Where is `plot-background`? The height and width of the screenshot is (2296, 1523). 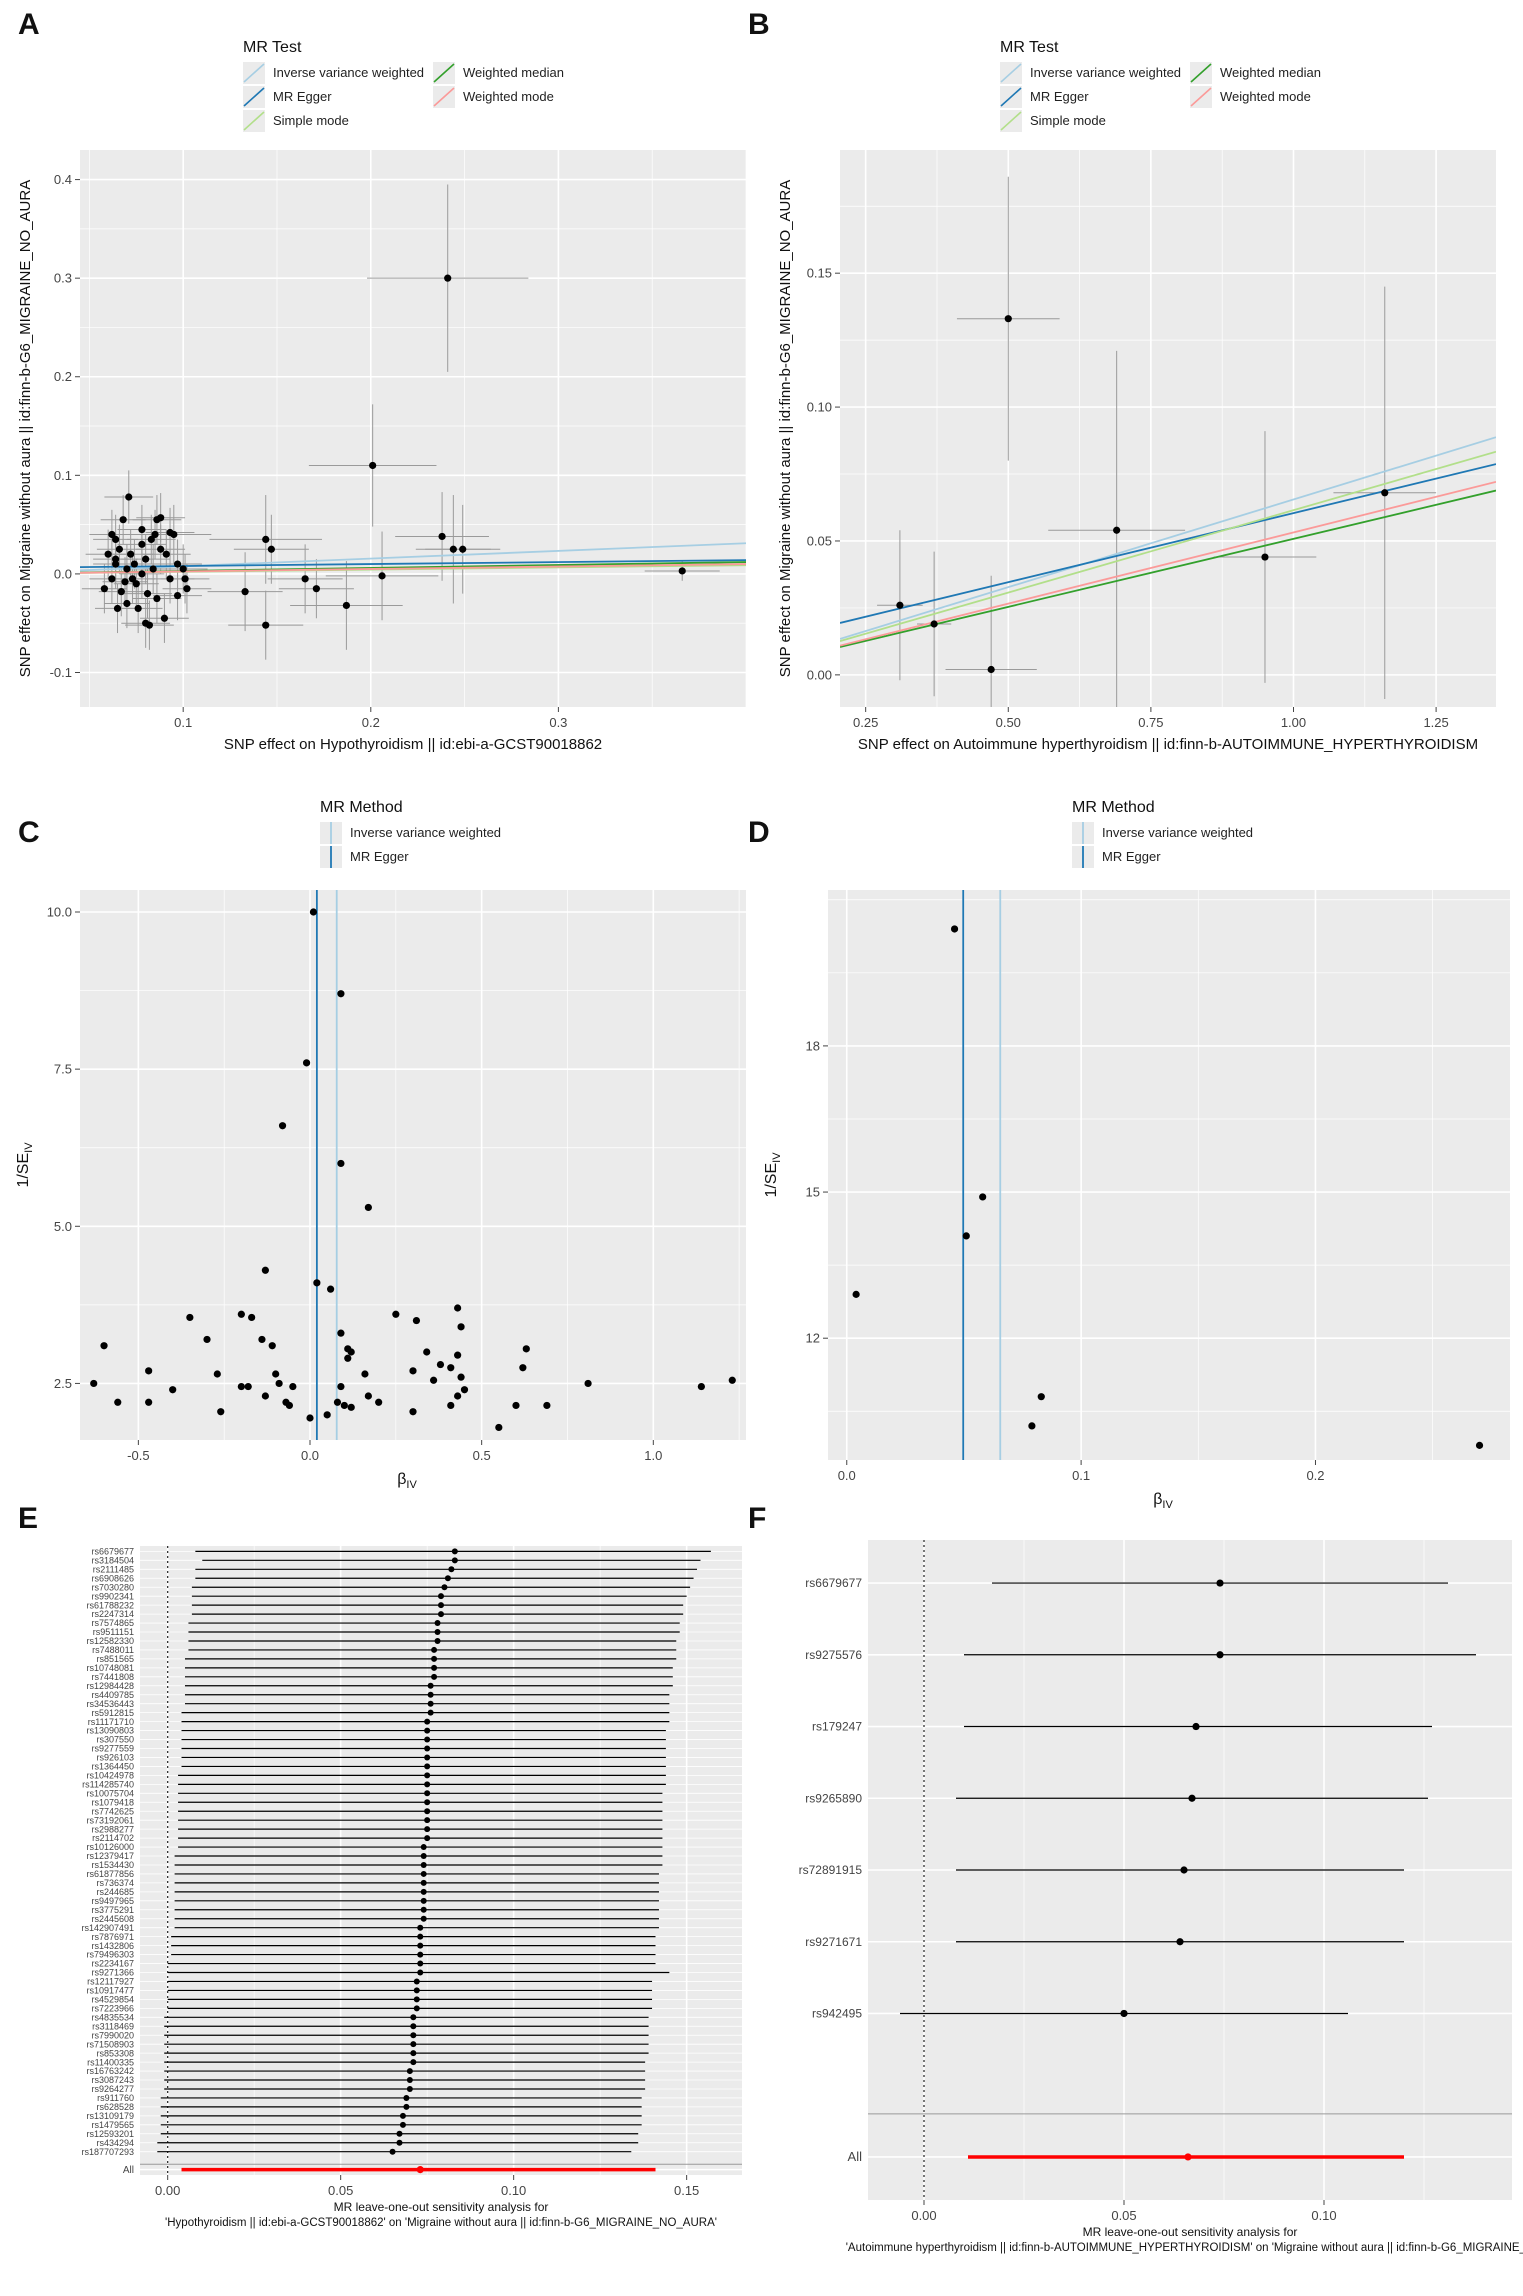
plot-background is located at coordinates (413, 1165).